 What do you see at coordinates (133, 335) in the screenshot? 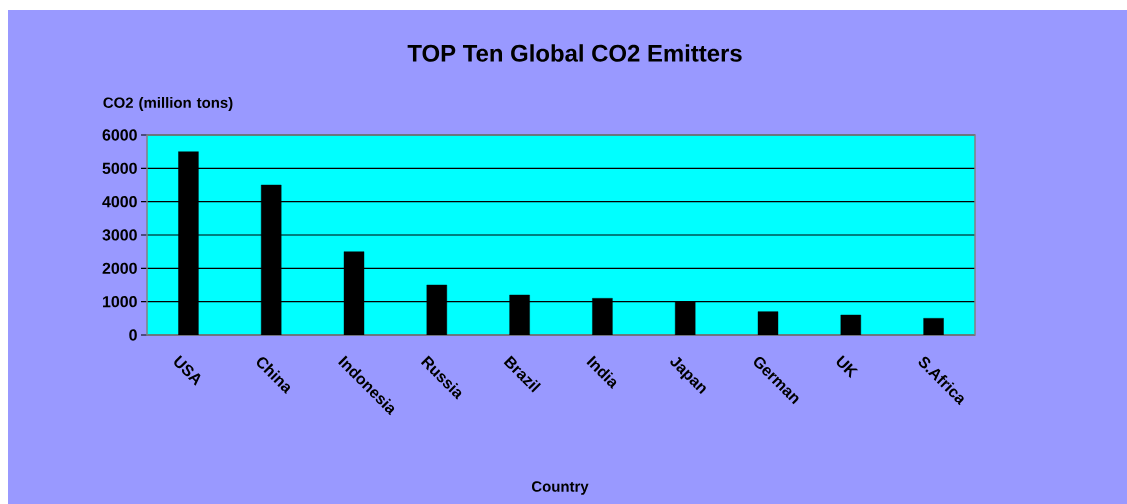
I see `y-tick-label: 0` at bounding box center [133, 335].